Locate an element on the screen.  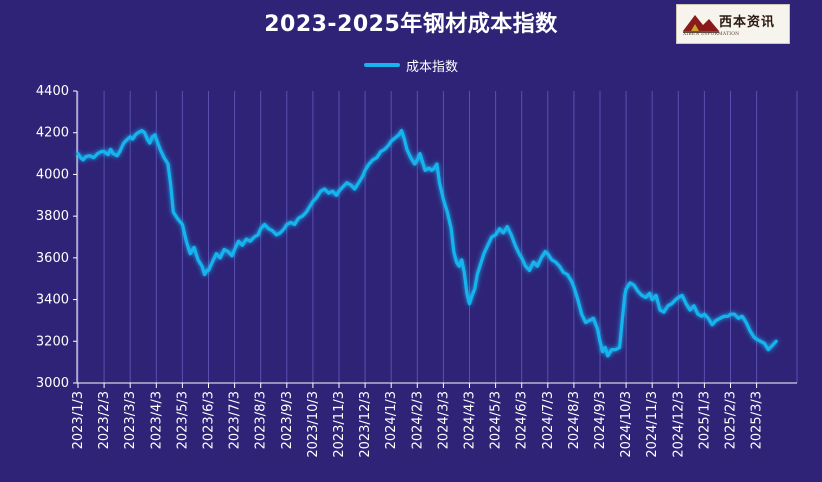
x-tick-label: 2024/9/3 is located at coordinates (600, 420).